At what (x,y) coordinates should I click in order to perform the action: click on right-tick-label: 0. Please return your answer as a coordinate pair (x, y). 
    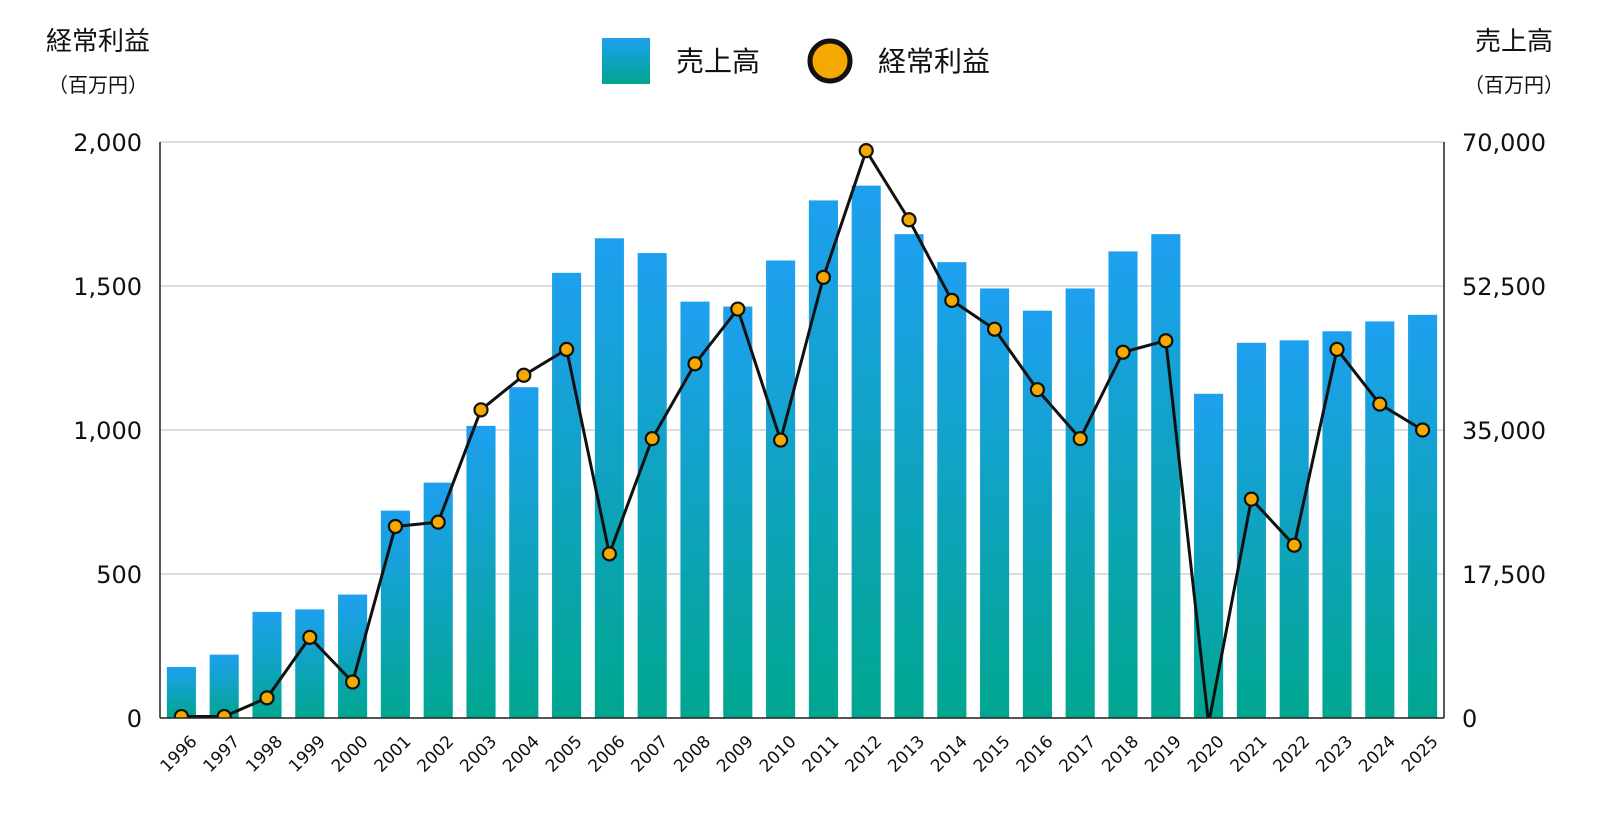
    Looking at the image, I should click on (1469, 719).